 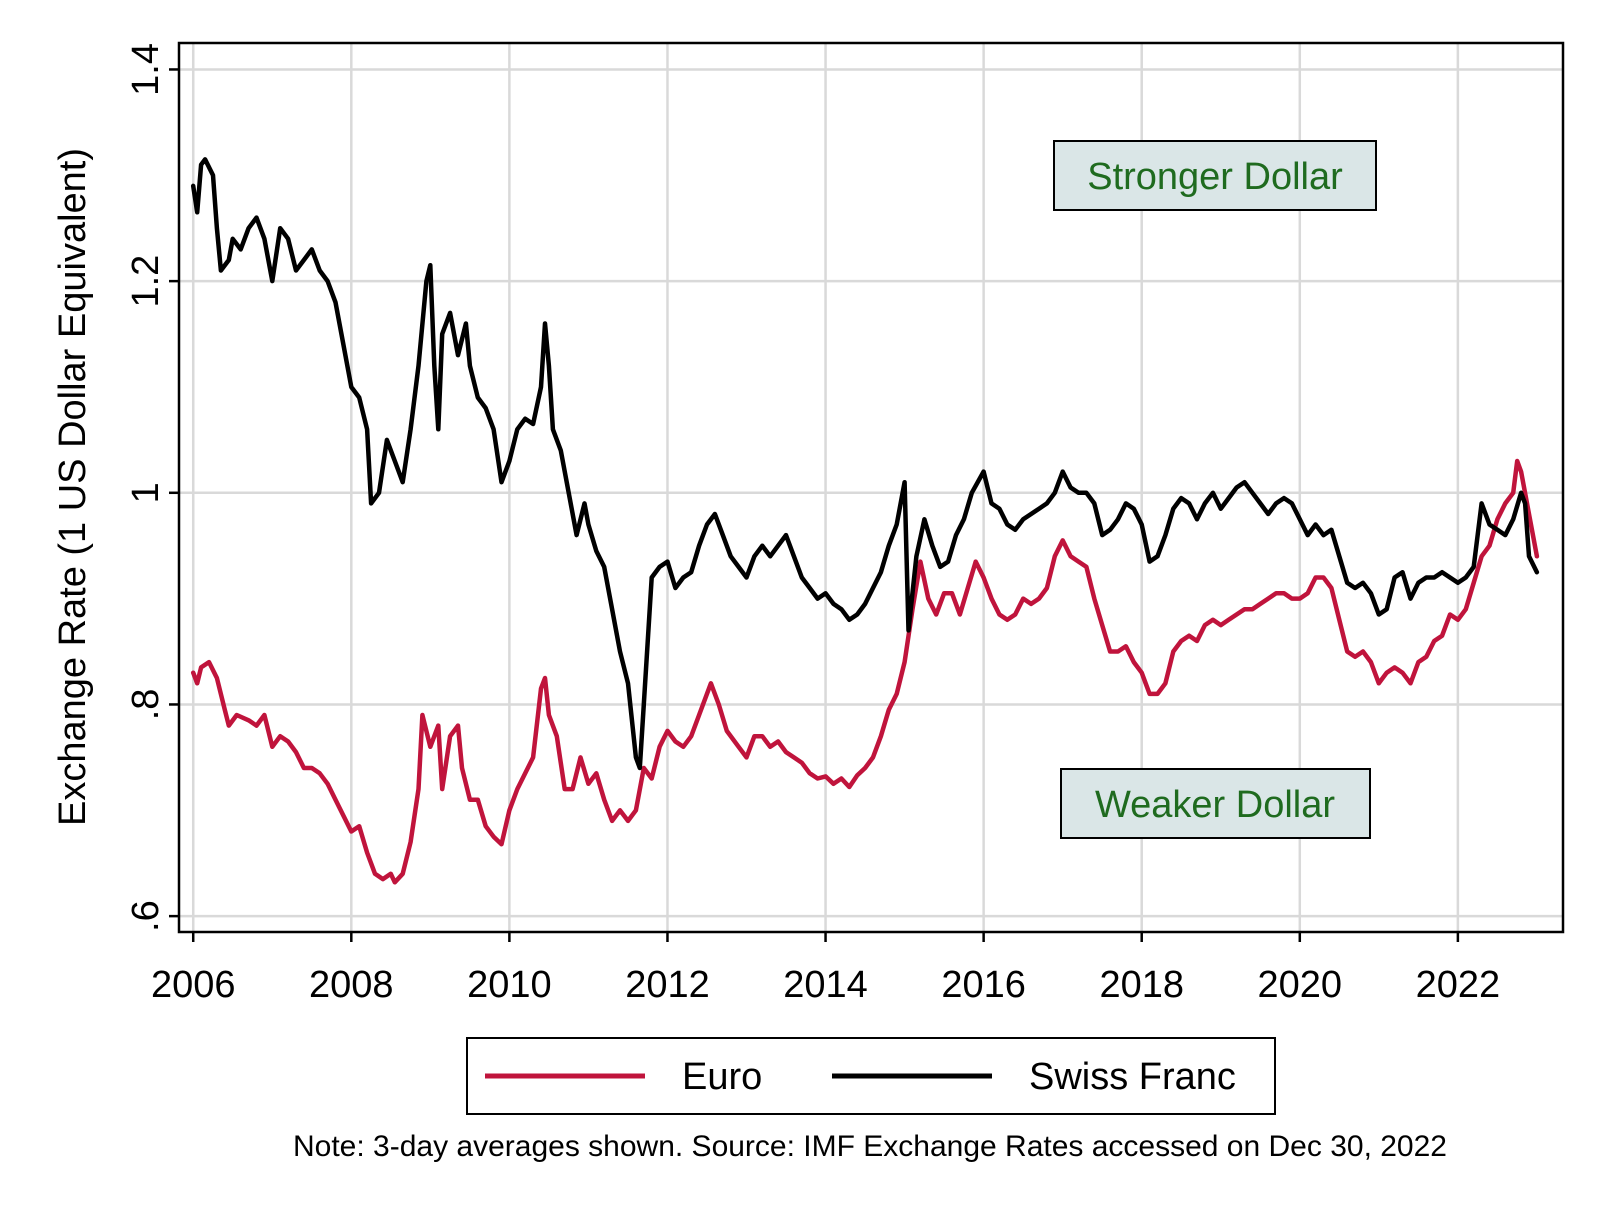 What do you see at coordinates (871, 1076) in the screenshot?
I see `legend: Euro Swiss Franc` at bounding box center [871, 1076].